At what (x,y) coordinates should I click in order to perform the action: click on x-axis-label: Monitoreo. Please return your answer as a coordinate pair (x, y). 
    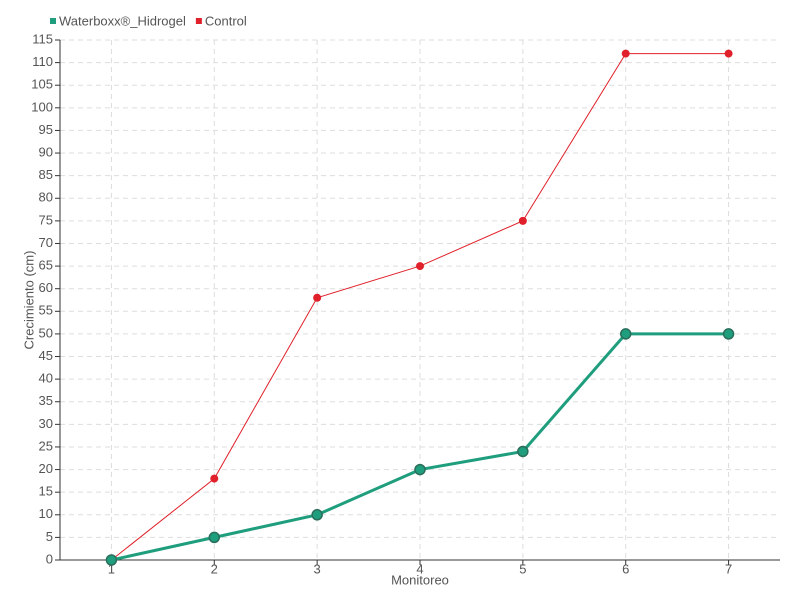
    Looking at the image, I should click on (420, 579).